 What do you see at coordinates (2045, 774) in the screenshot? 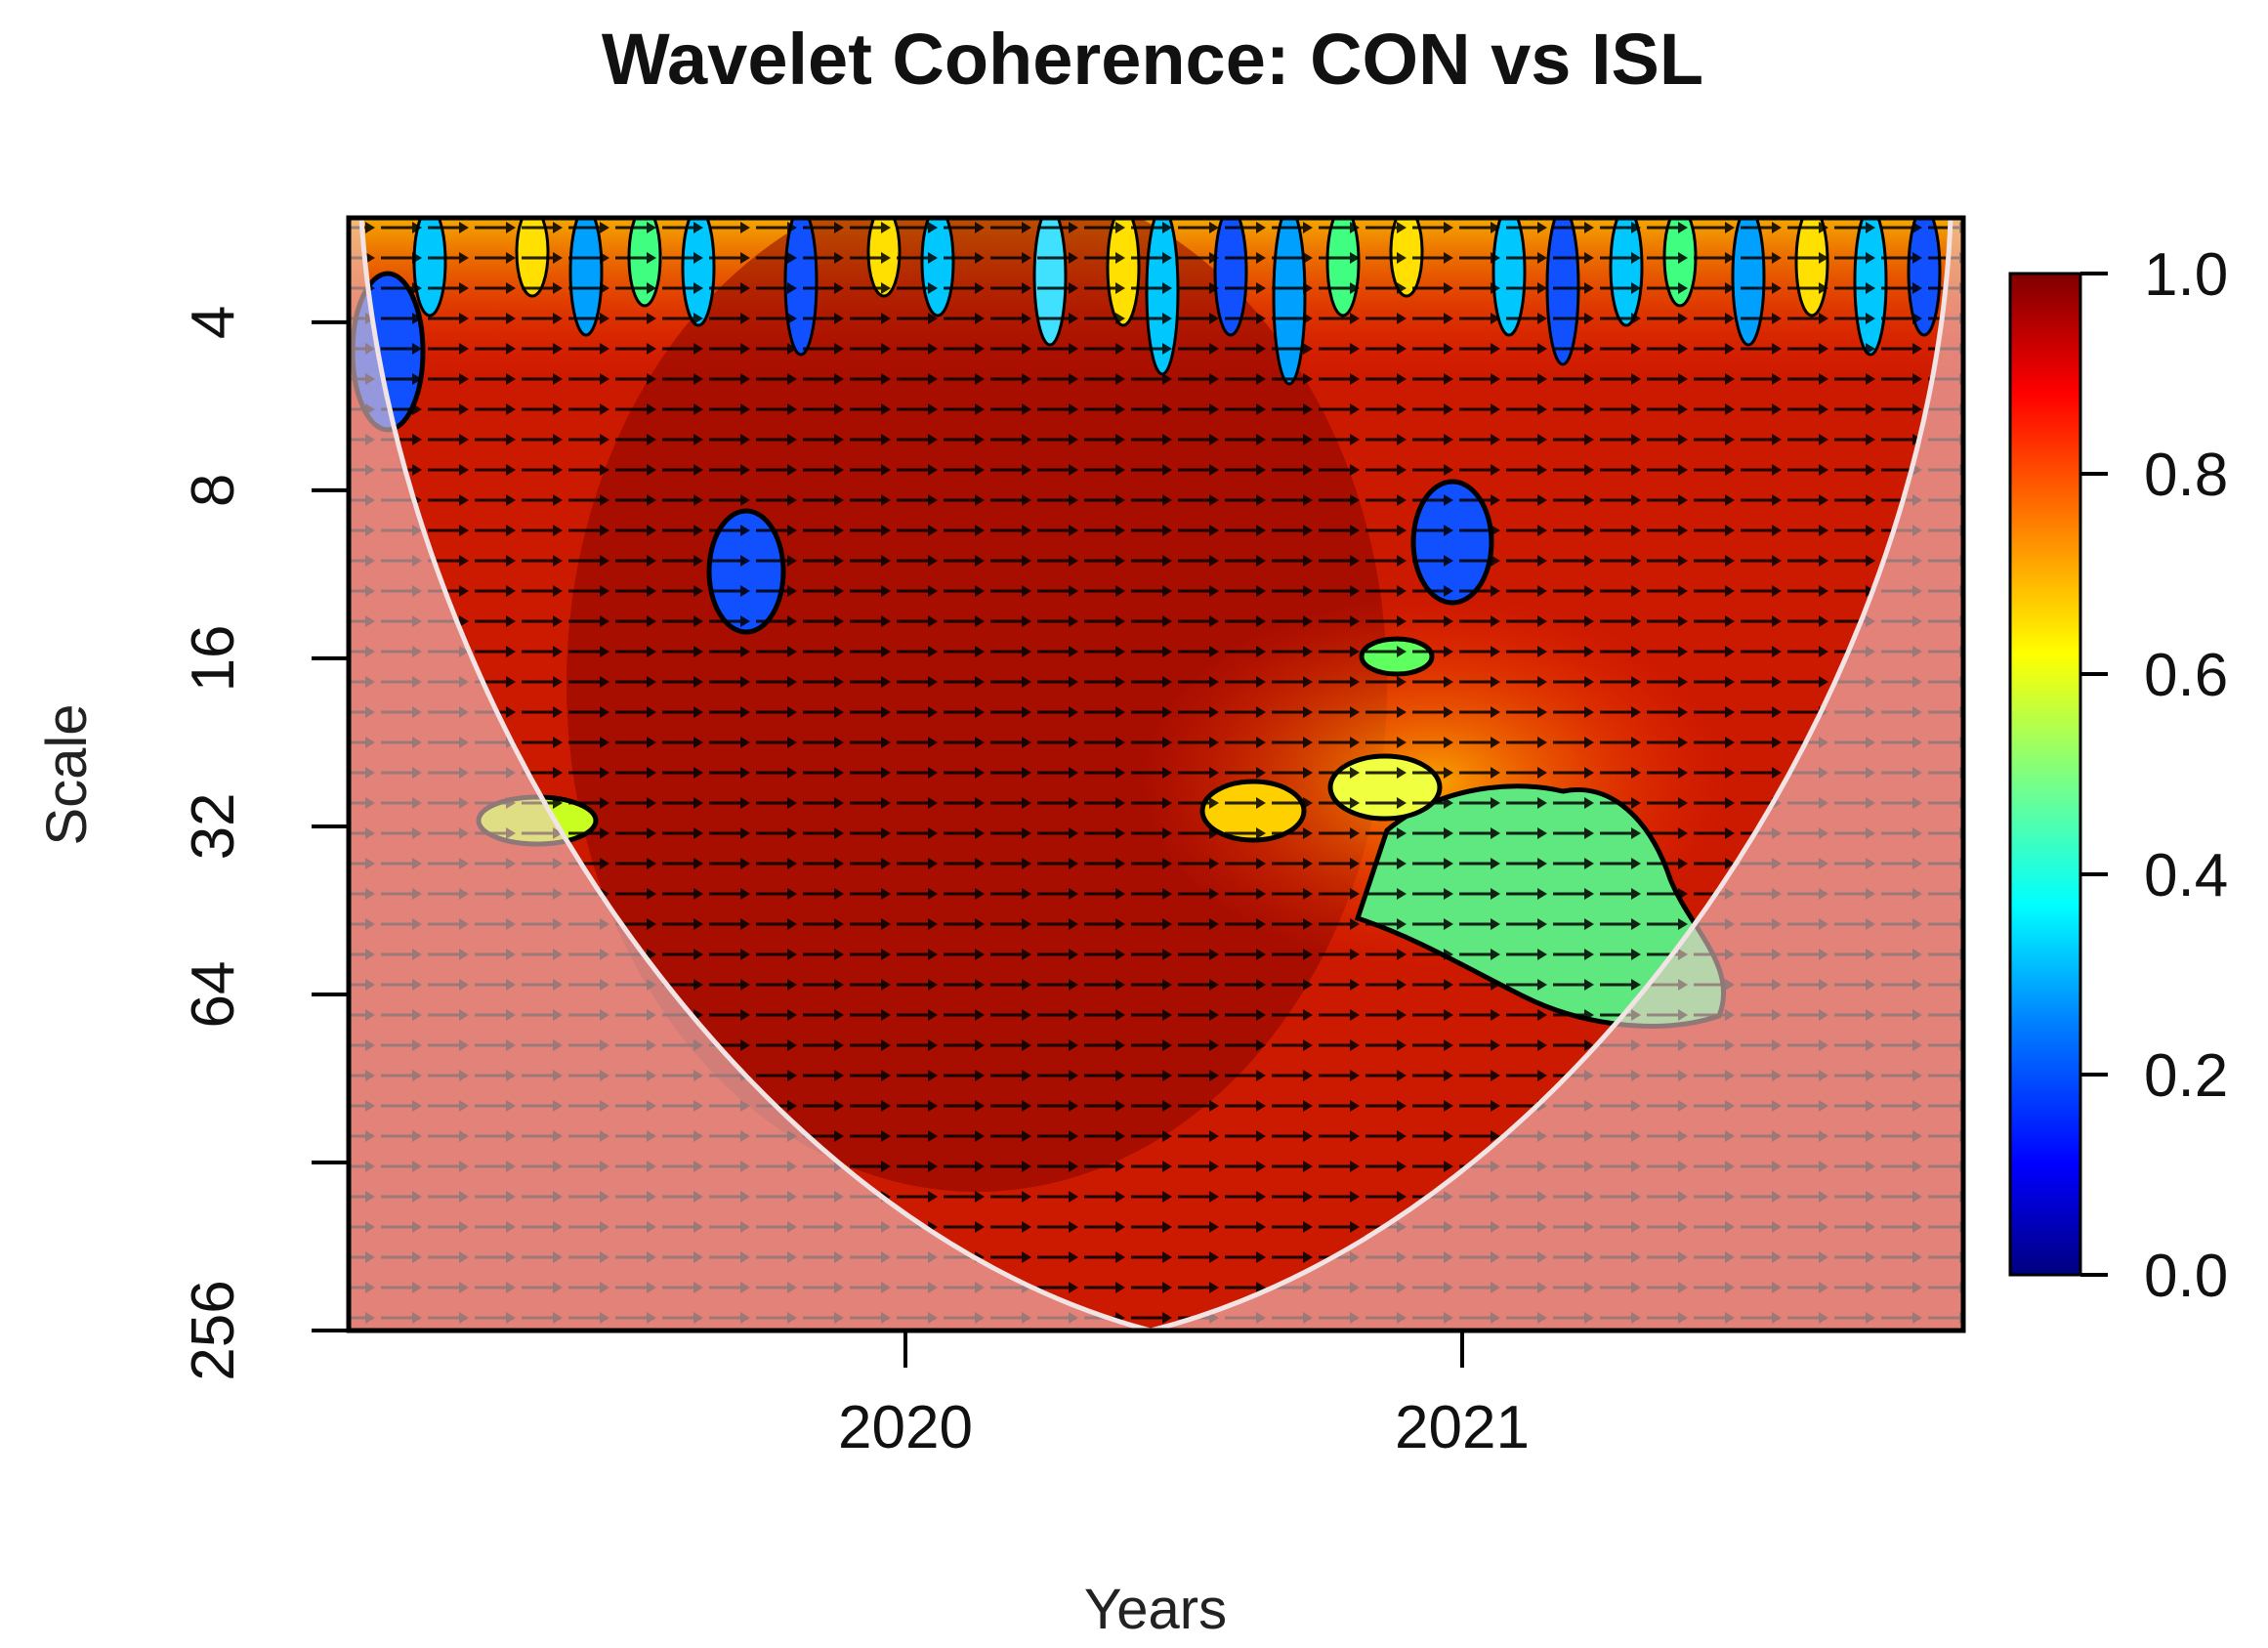
I see `colorbar` at bounding box center [2045, 774].